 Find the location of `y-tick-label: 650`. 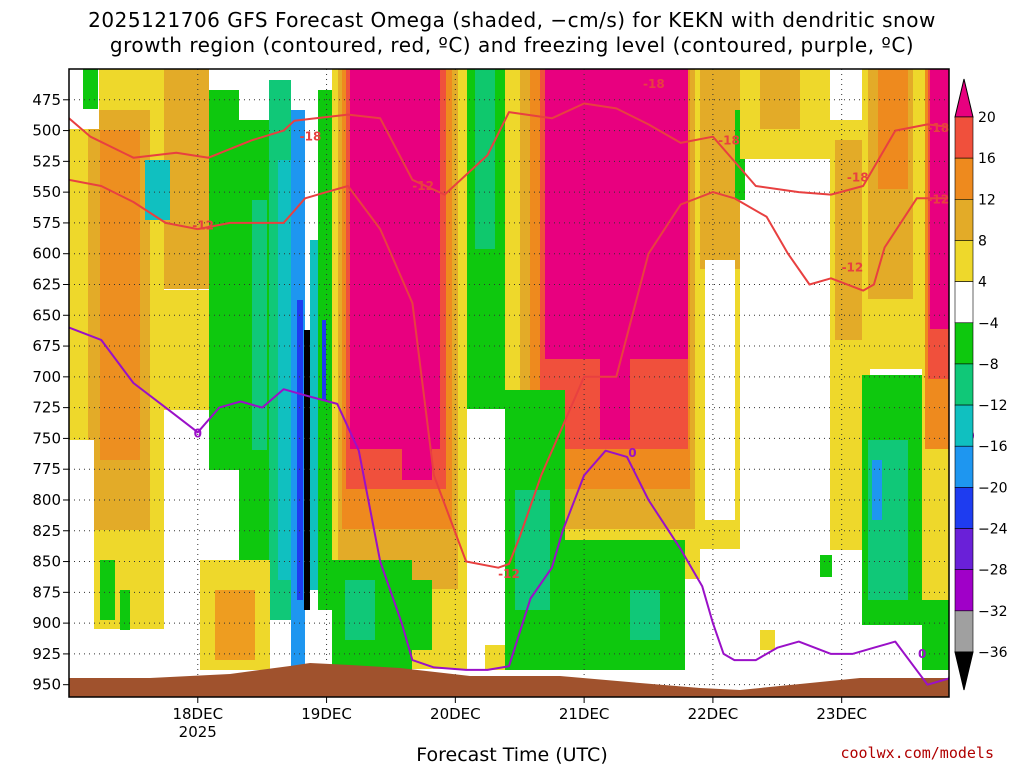

y-tick-label: 650 is located at coordinates (46, 315).